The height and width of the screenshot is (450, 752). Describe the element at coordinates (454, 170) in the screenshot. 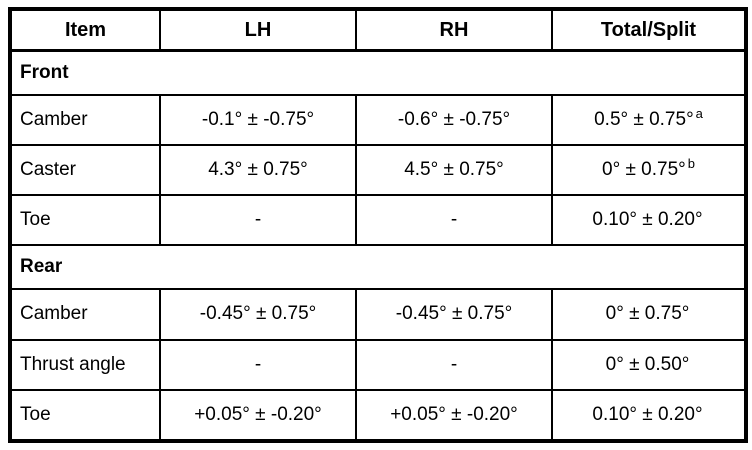

I see `row-rh-value: 4.5° ± 0.75°` at that location.